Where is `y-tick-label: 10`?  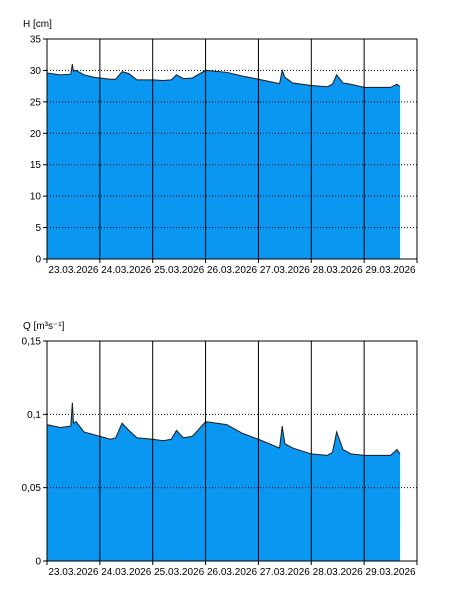 y-tick-label: 10 is located at coordinates (36, 197).